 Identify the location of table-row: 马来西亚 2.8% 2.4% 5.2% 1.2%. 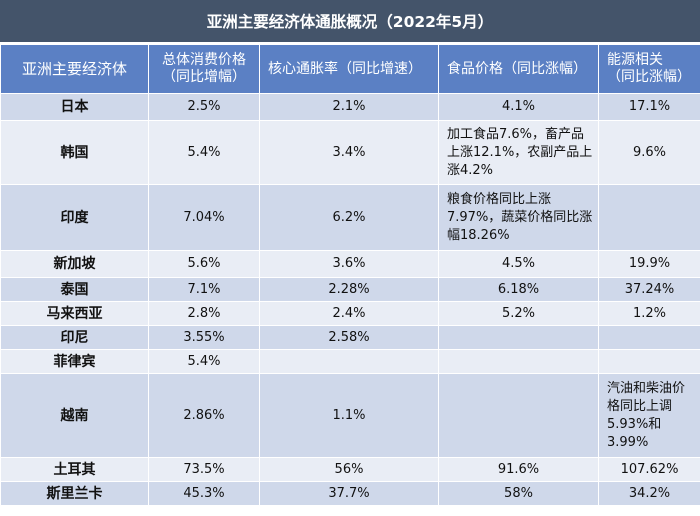
(350, 313).